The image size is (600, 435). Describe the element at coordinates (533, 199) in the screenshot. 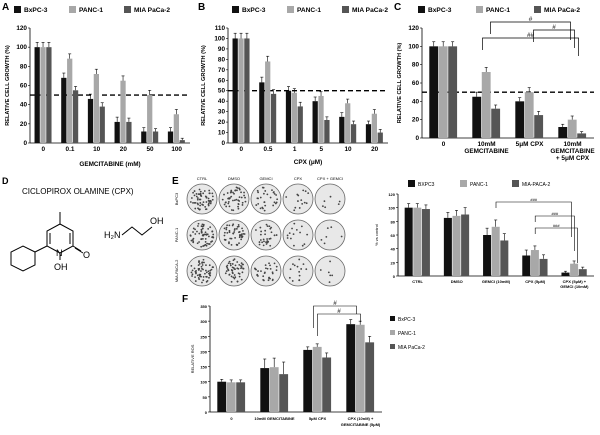

I see `significance-mark: ###` at that location.